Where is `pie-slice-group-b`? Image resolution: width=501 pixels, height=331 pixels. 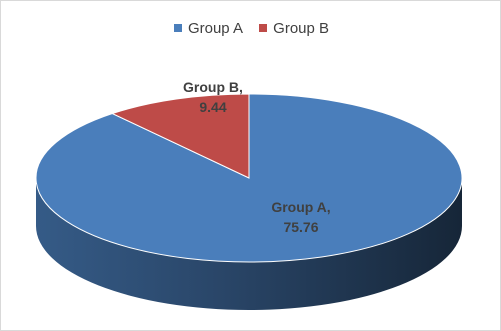
pie-slice-group-b is located at coordinates (180, 136).